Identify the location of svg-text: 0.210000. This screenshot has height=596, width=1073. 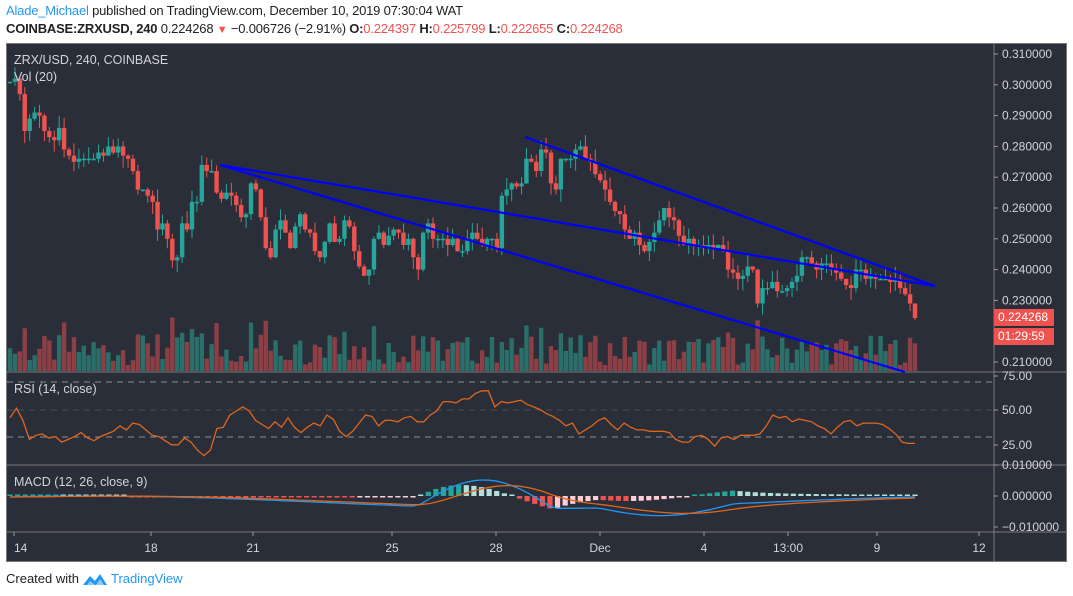
(1027, 362).